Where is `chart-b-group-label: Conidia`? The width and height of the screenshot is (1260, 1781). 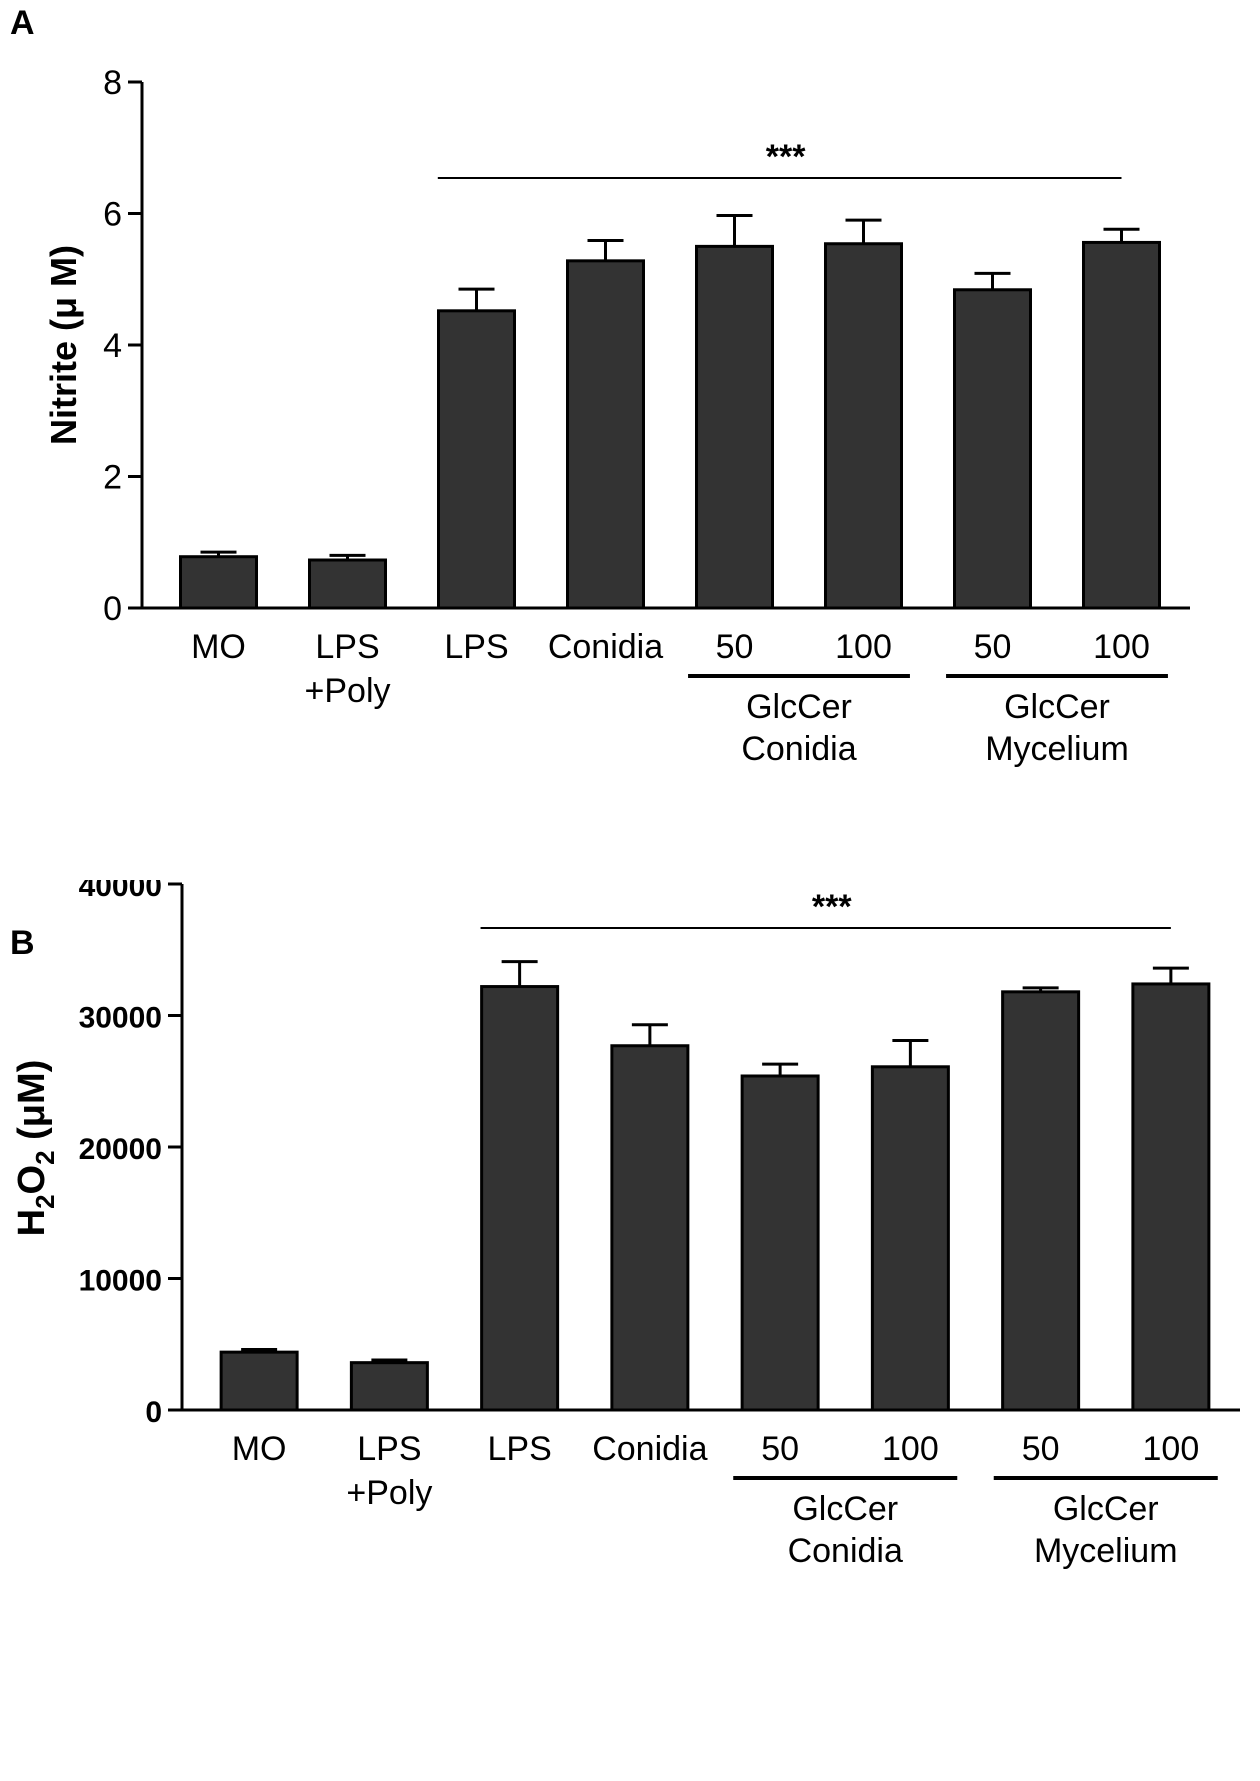
chart-b-group-label: Conidia is located at coordinates (845, 1551).